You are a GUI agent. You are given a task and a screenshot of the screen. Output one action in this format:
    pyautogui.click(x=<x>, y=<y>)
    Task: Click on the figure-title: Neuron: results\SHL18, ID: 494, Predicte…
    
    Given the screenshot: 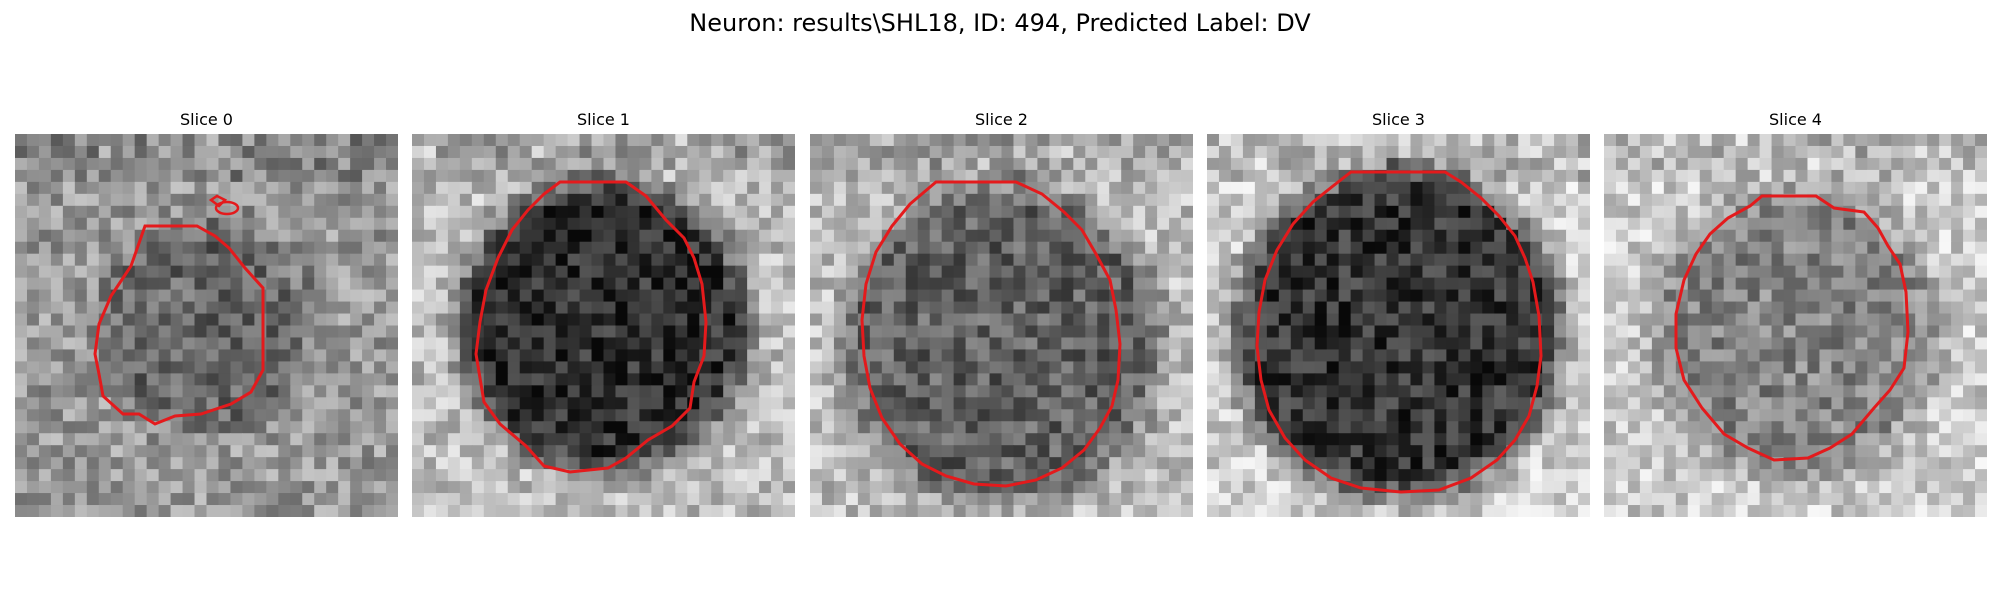 What is the action you would take?
    pyautogui.click(x=1000, y=23)
    